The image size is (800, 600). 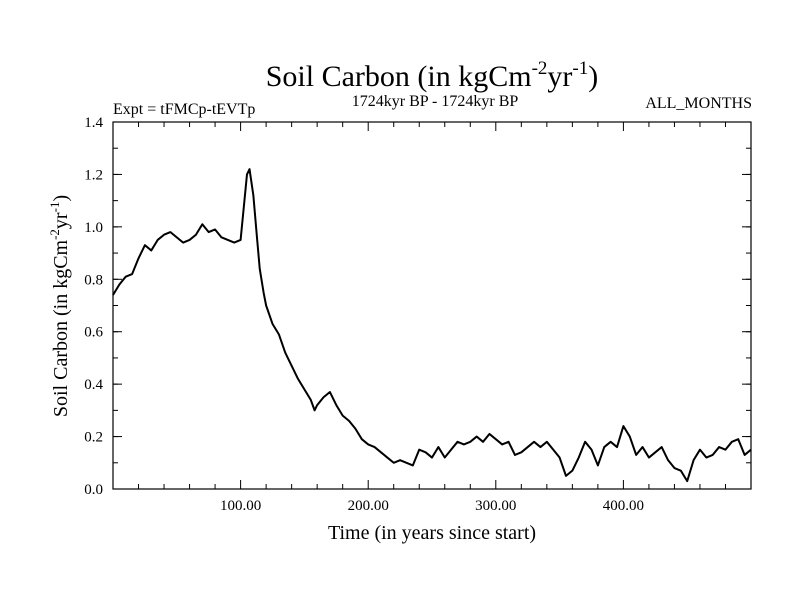 I want to click on y-tick-label: 1.0, so click(x=93, y=228).